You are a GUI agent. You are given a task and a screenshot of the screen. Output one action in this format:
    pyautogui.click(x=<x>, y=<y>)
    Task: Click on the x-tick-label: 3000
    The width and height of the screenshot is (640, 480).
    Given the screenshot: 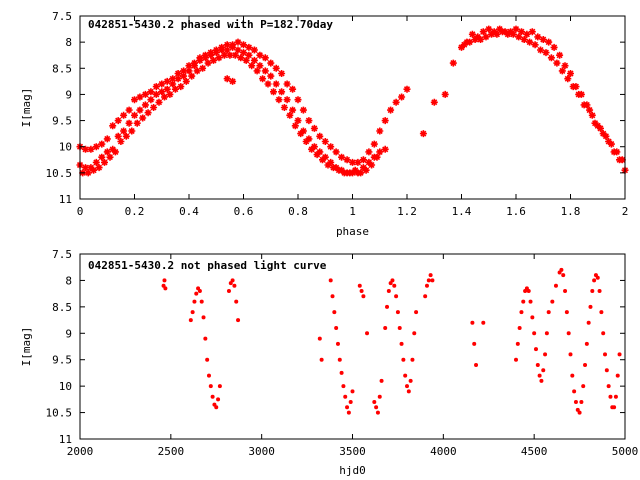 What is the action you would take?
    pyautogui.click(x=261, y=451)
    